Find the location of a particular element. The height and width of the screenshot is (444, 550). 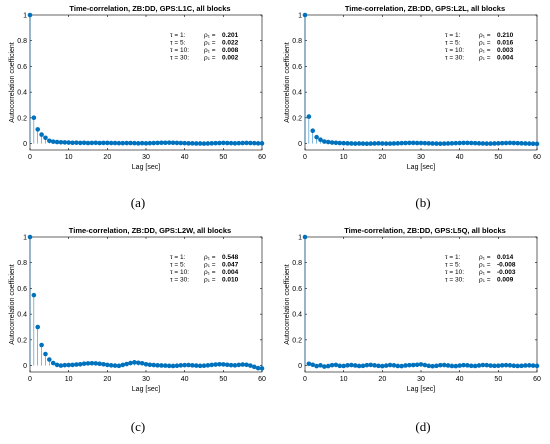

caption-b: (b) is located at coordinates (423, 202).